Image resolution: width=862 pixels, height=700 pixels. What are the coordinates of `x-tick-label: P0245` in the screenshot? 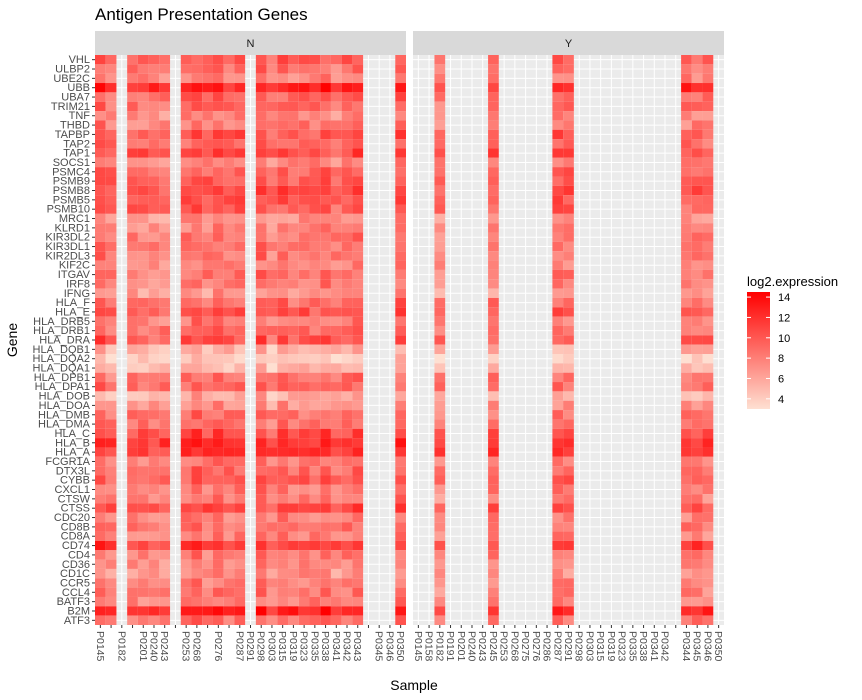 It's located at (493, 646).